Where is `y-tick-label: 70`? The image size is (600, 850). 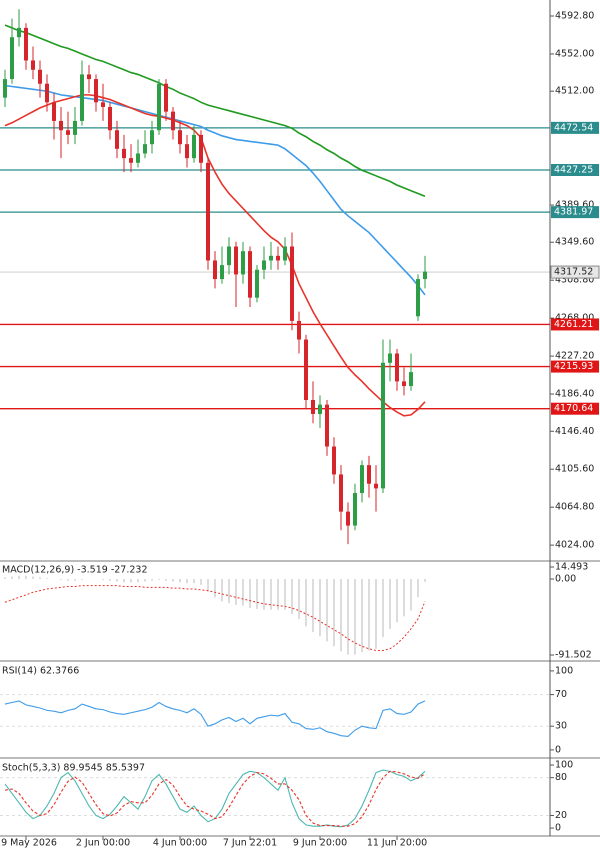
y-tick-label: 70 is located at coordinates (561, 694).